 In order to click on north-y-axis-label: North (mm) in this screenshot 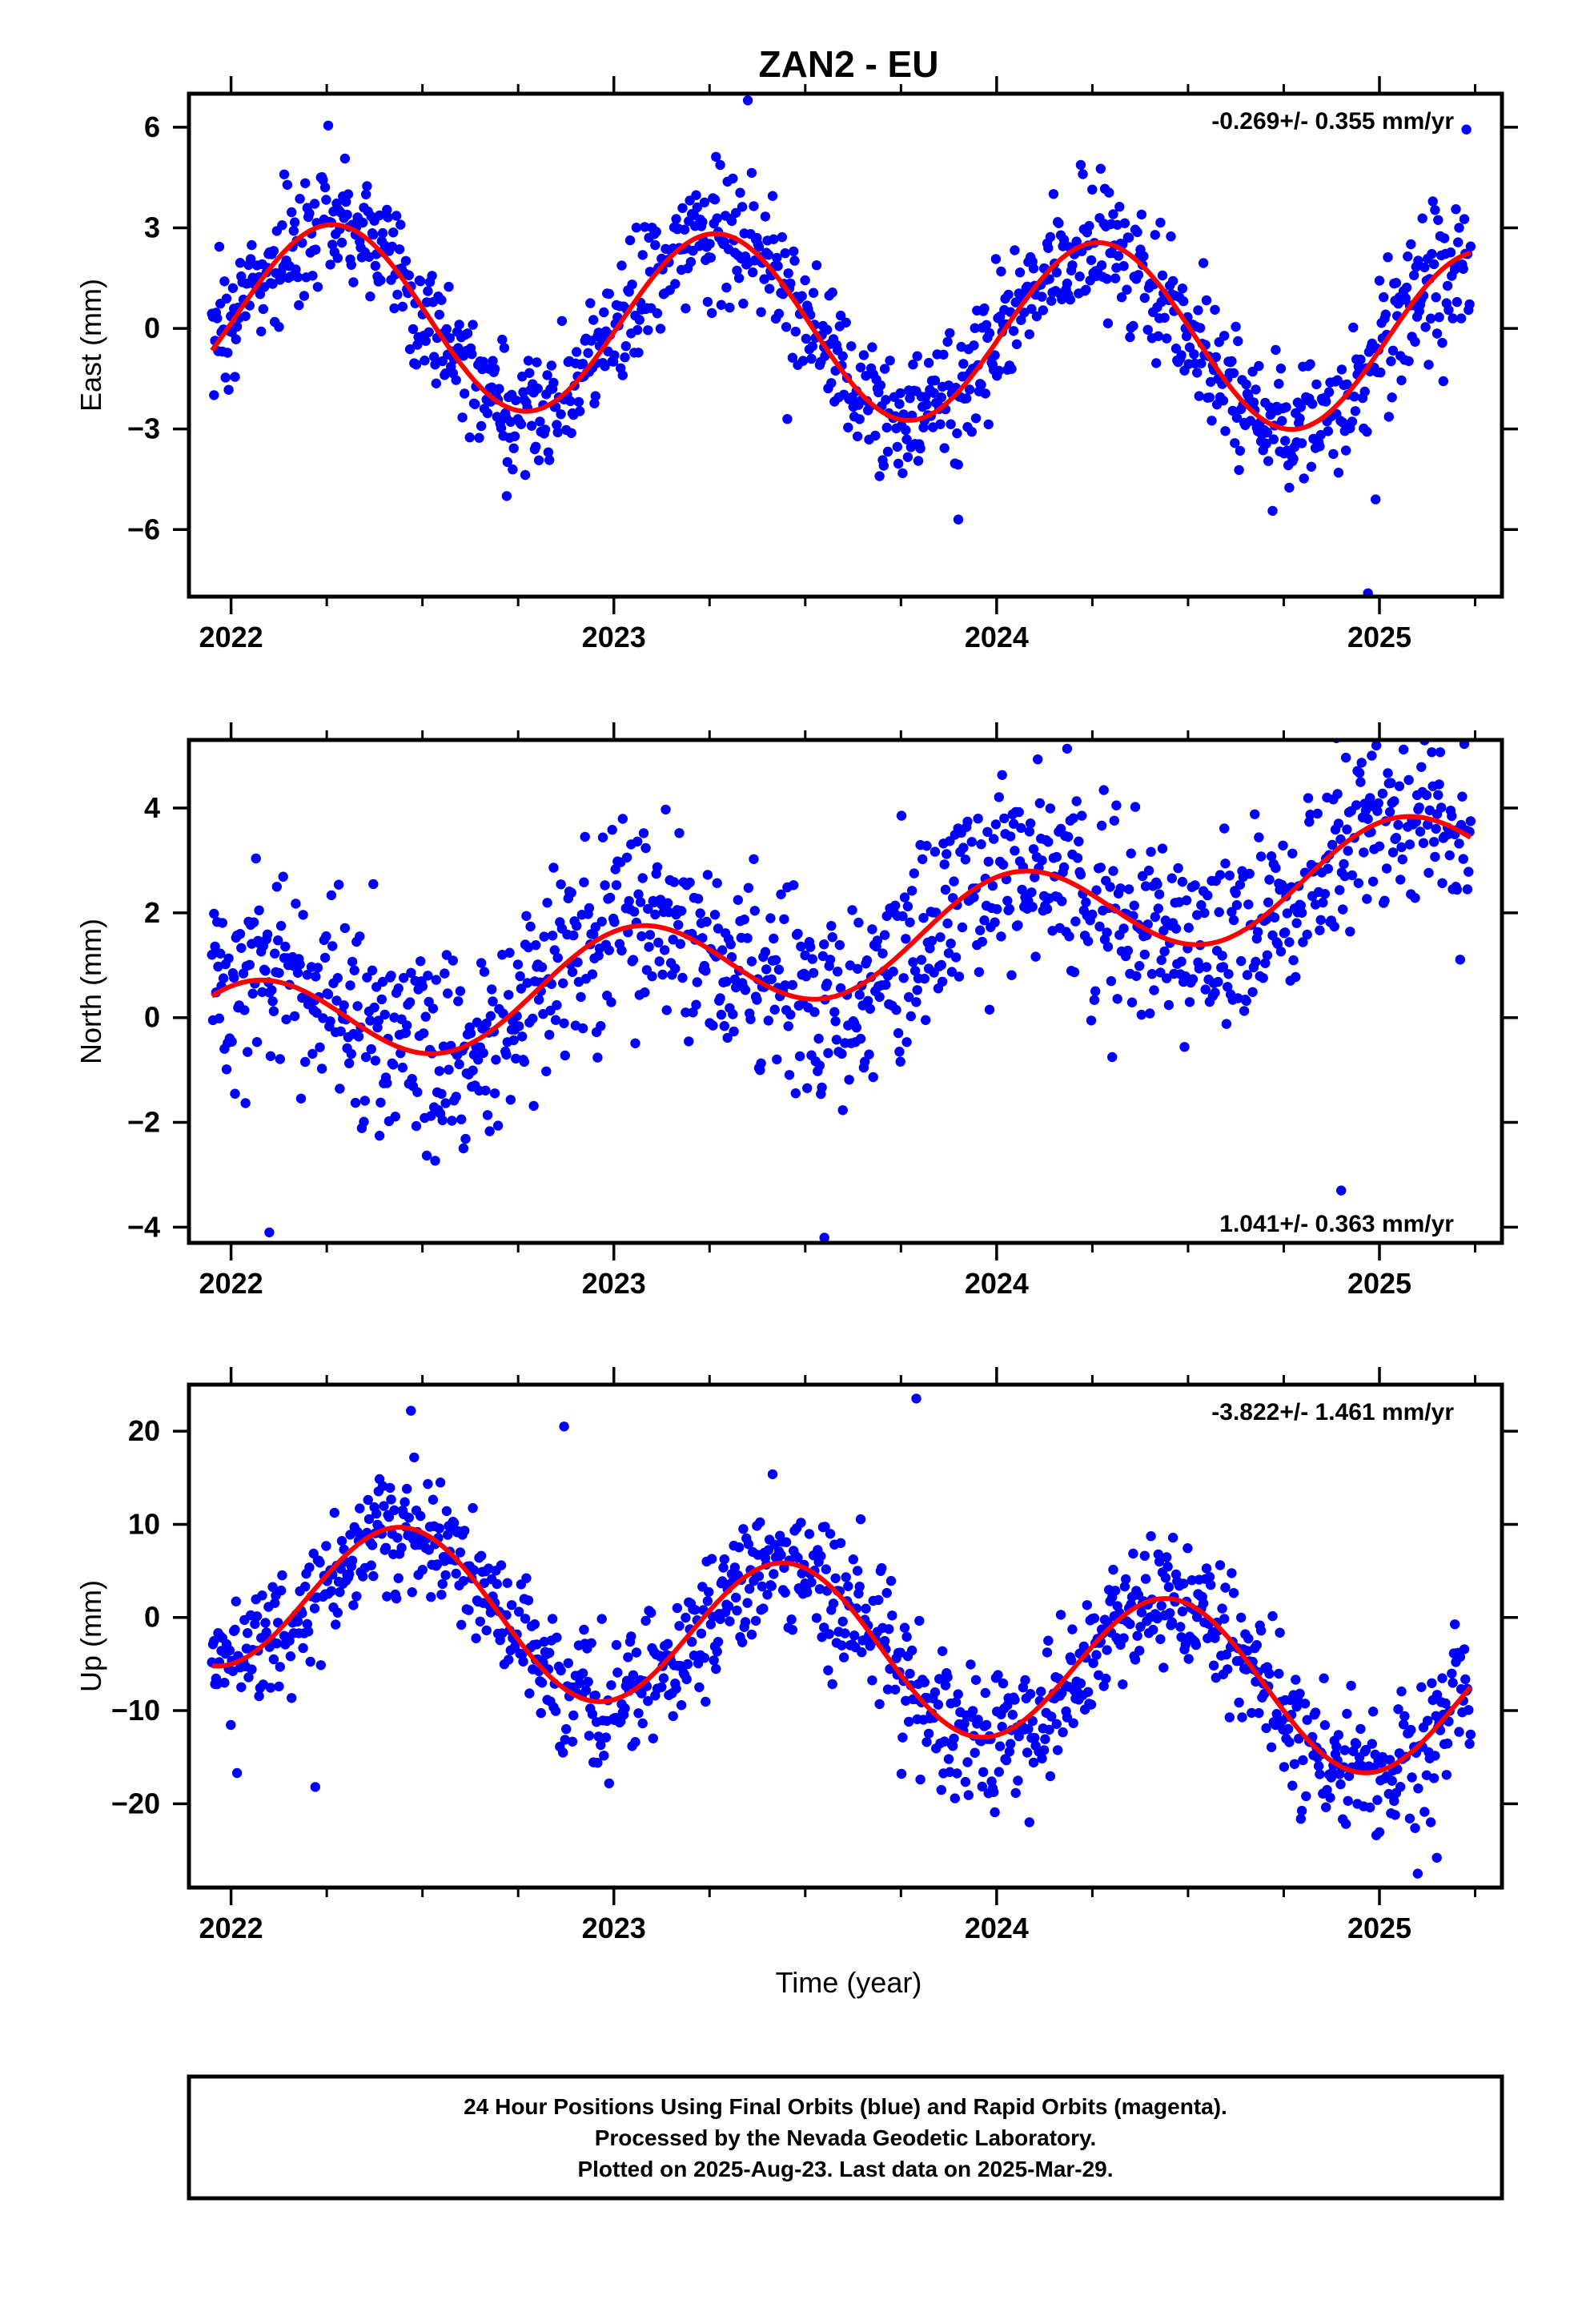, I will do `click(91, 991)`.